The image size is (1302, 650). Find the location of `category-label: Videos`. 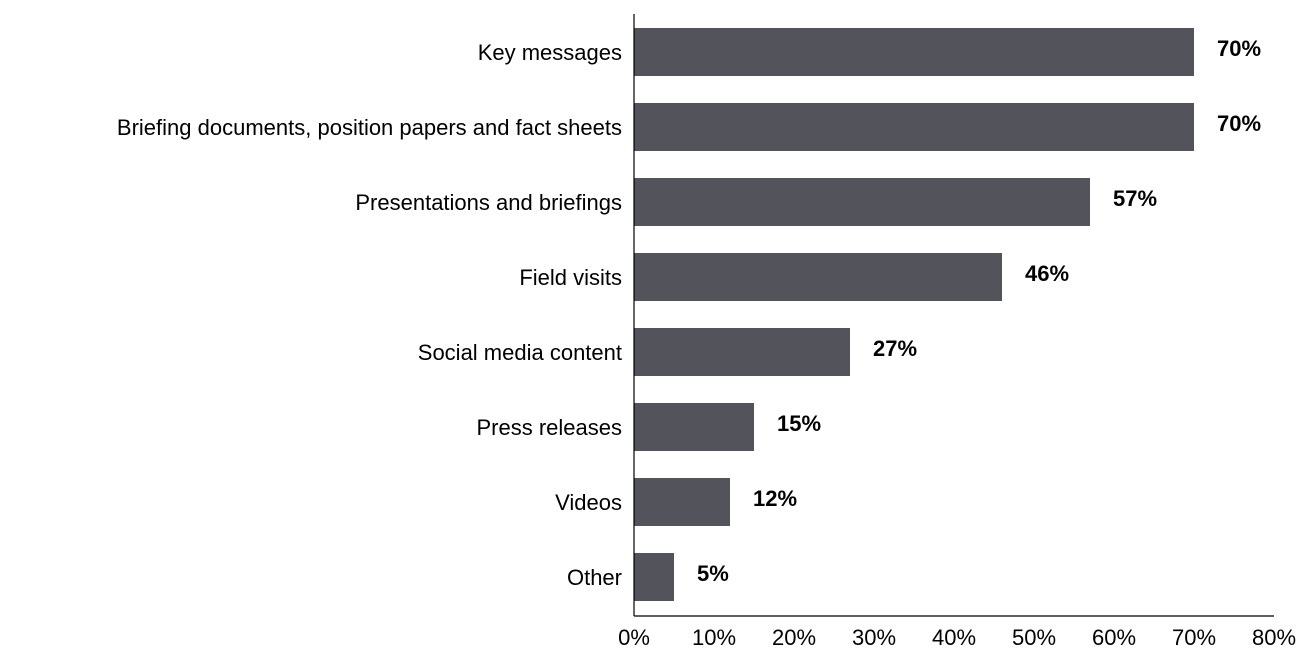

category-label: Videos is located at coordinates (588, 502).